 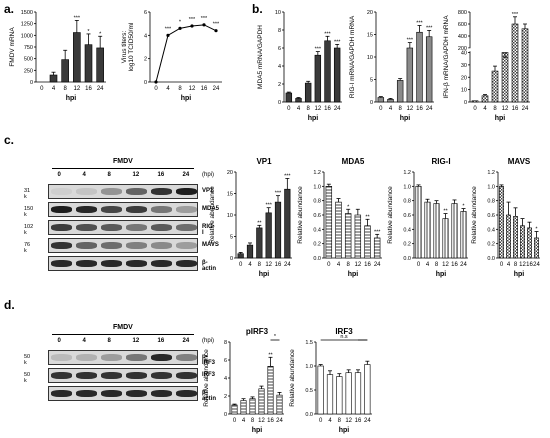 What do you see at coordinates (29, 211) in the screenshot?
I see `molecular-weight-marker: 150 k` at bounding box center [29, 211].